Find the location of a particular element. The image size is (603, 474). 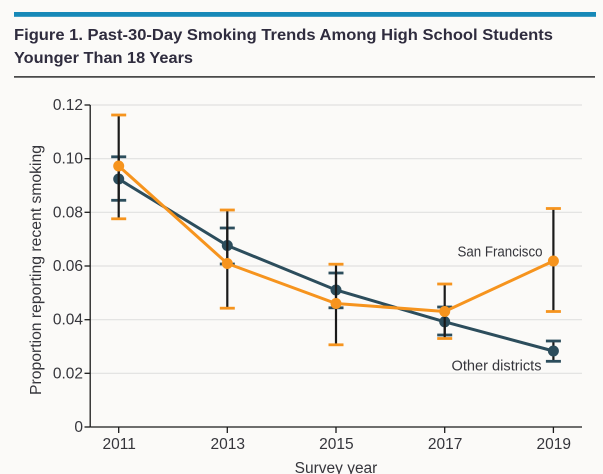

svg-text: 2015 is located at coordinates (336, 444).